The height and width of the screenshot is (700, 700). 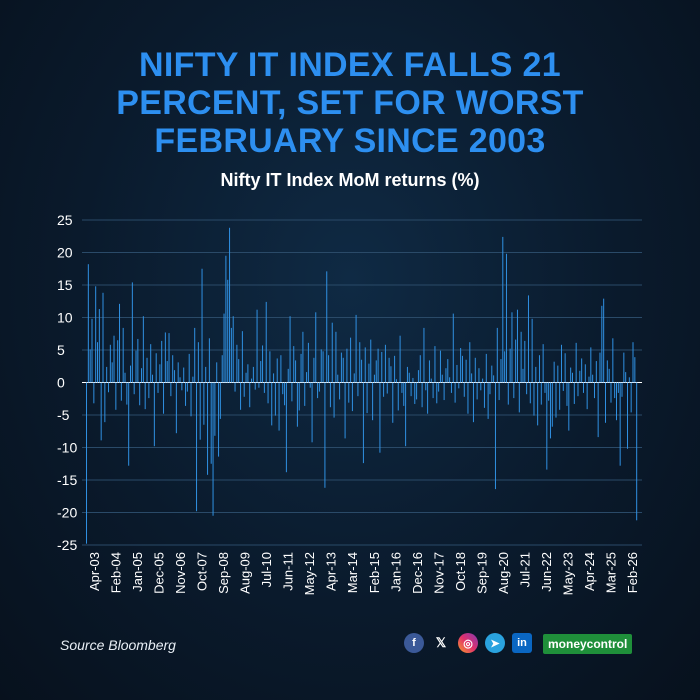 What do you see at coordinates (223, 573) in the screenshot?
I see `x-tick-label: Sep-08` at bounding box center [223, 573].